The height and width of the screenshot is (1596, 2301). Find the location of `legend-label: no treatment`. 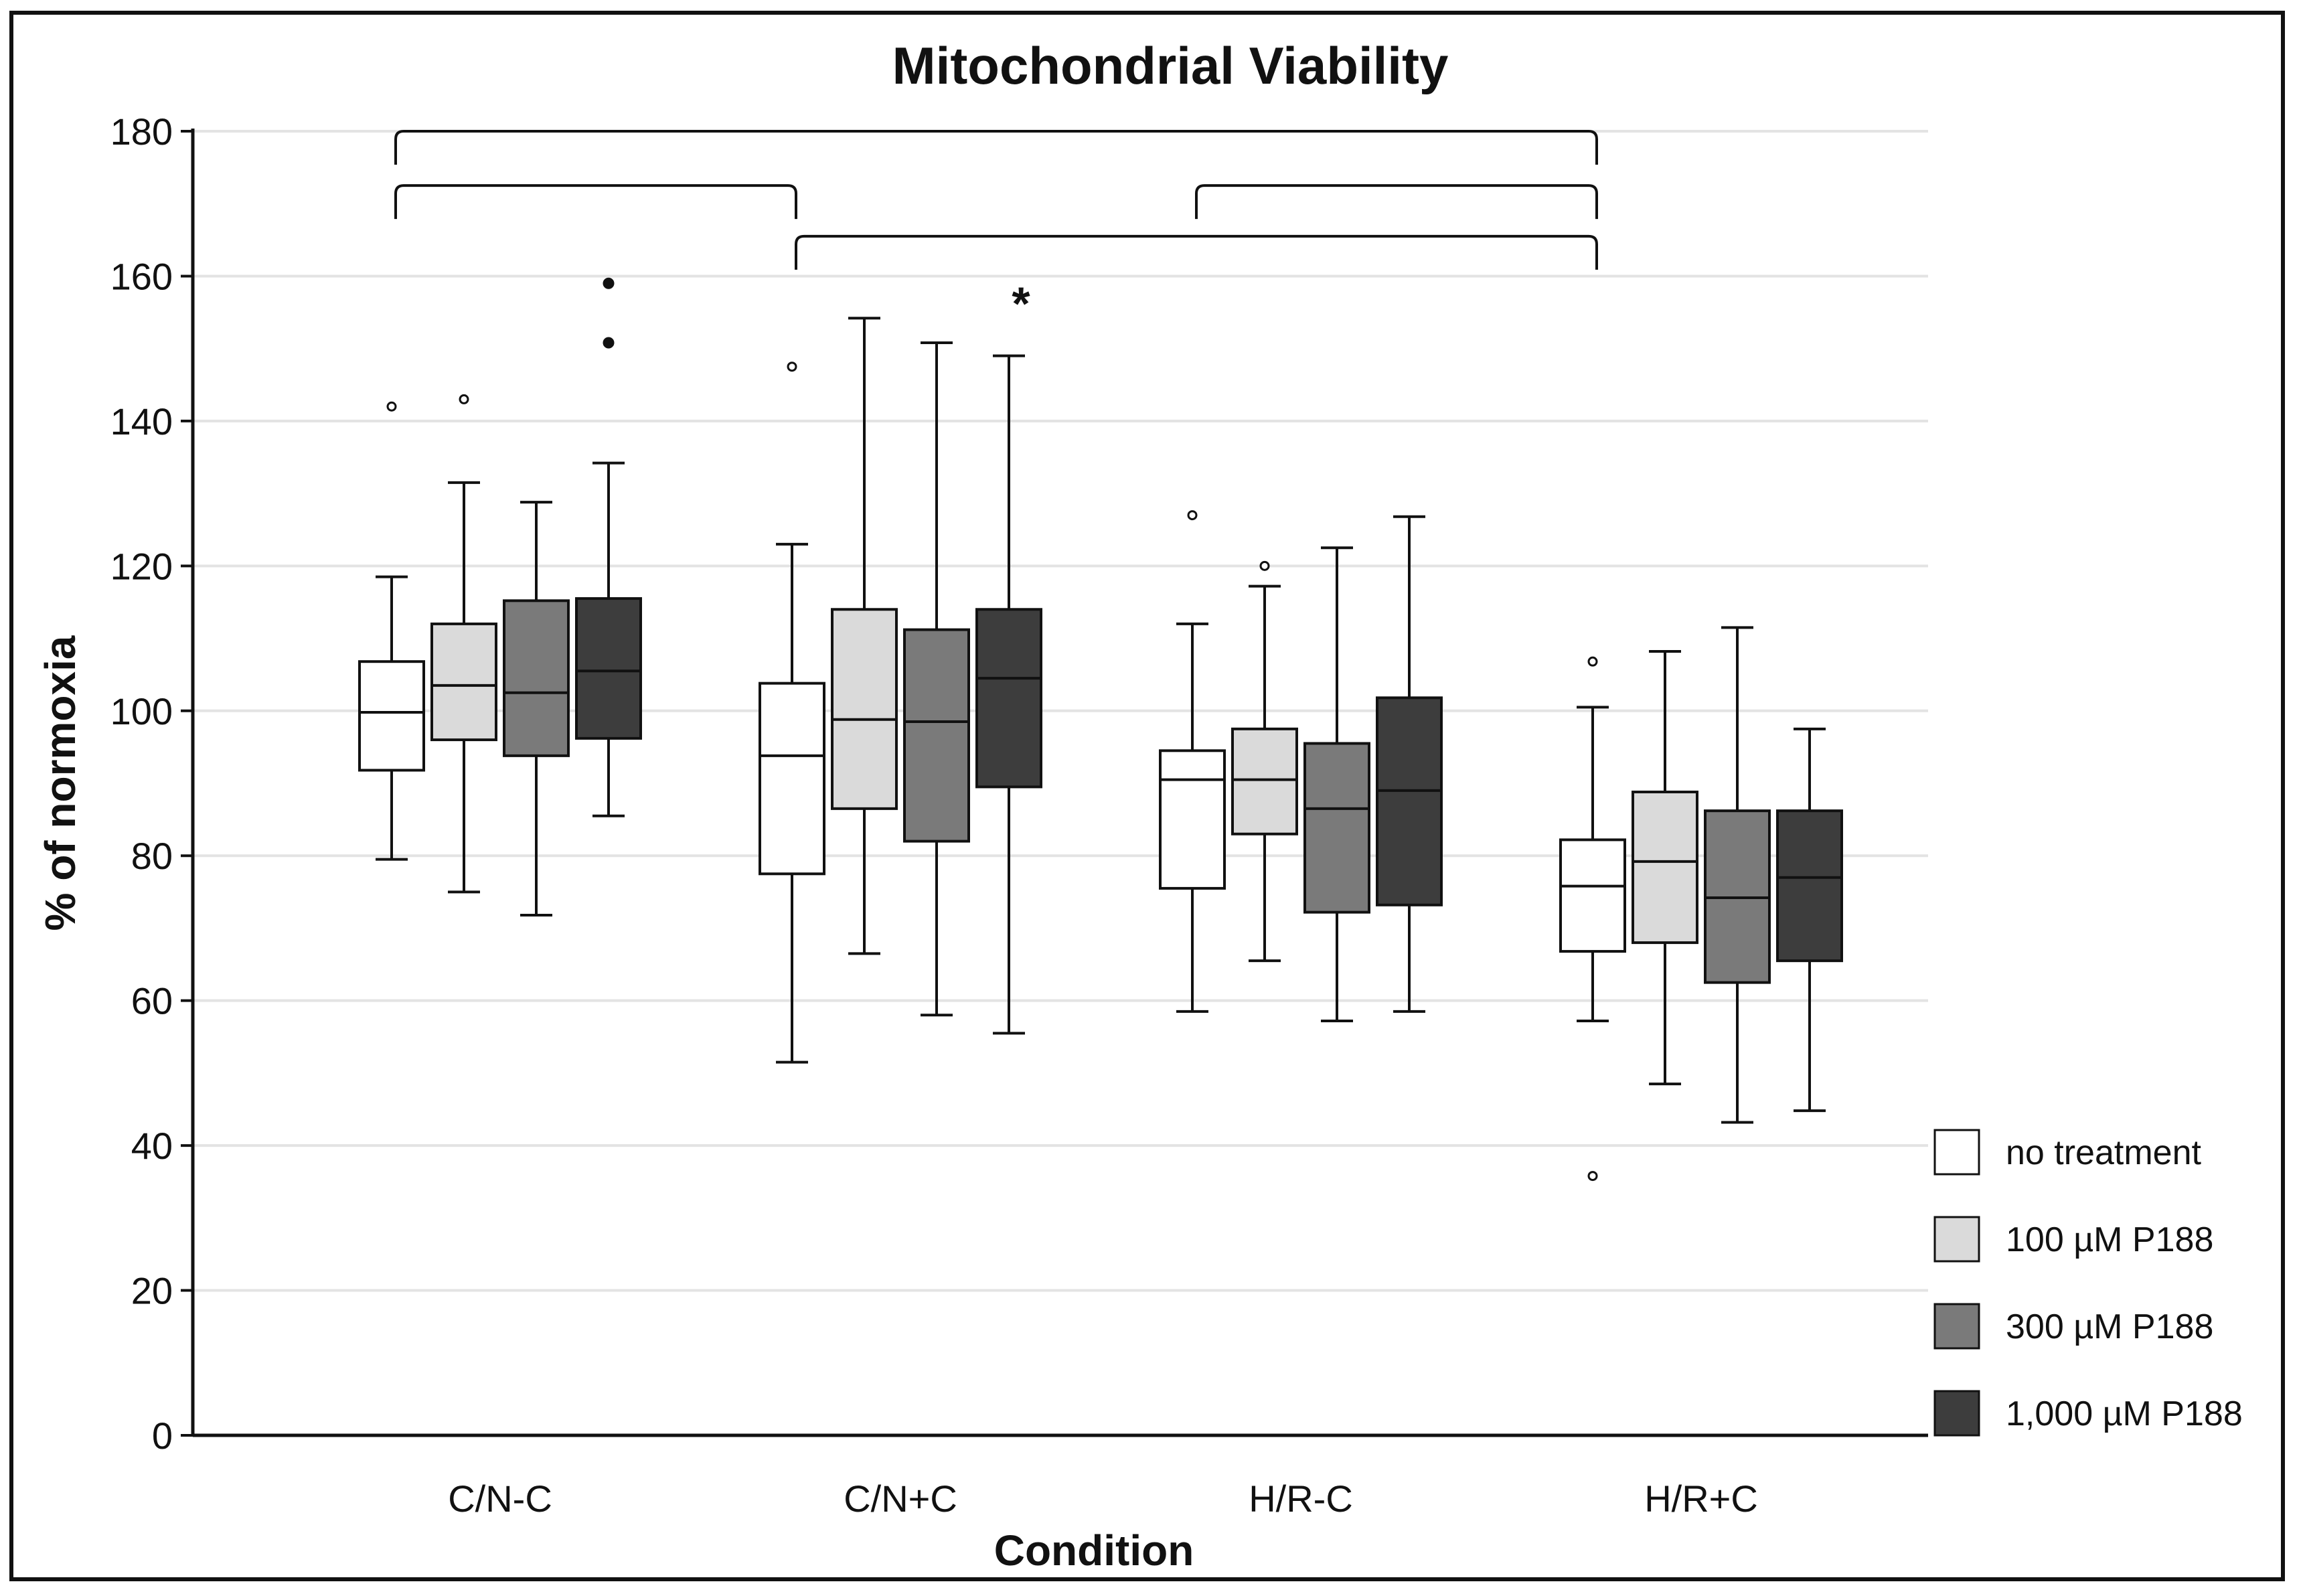

legend-label: no treatment is located at coordinates (2103, 1152).